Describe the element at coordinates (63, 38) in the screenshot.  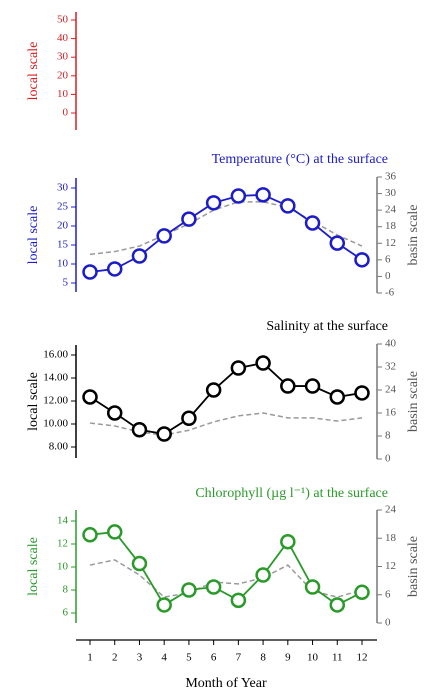
I see `y-tick-label: 40` at that location.